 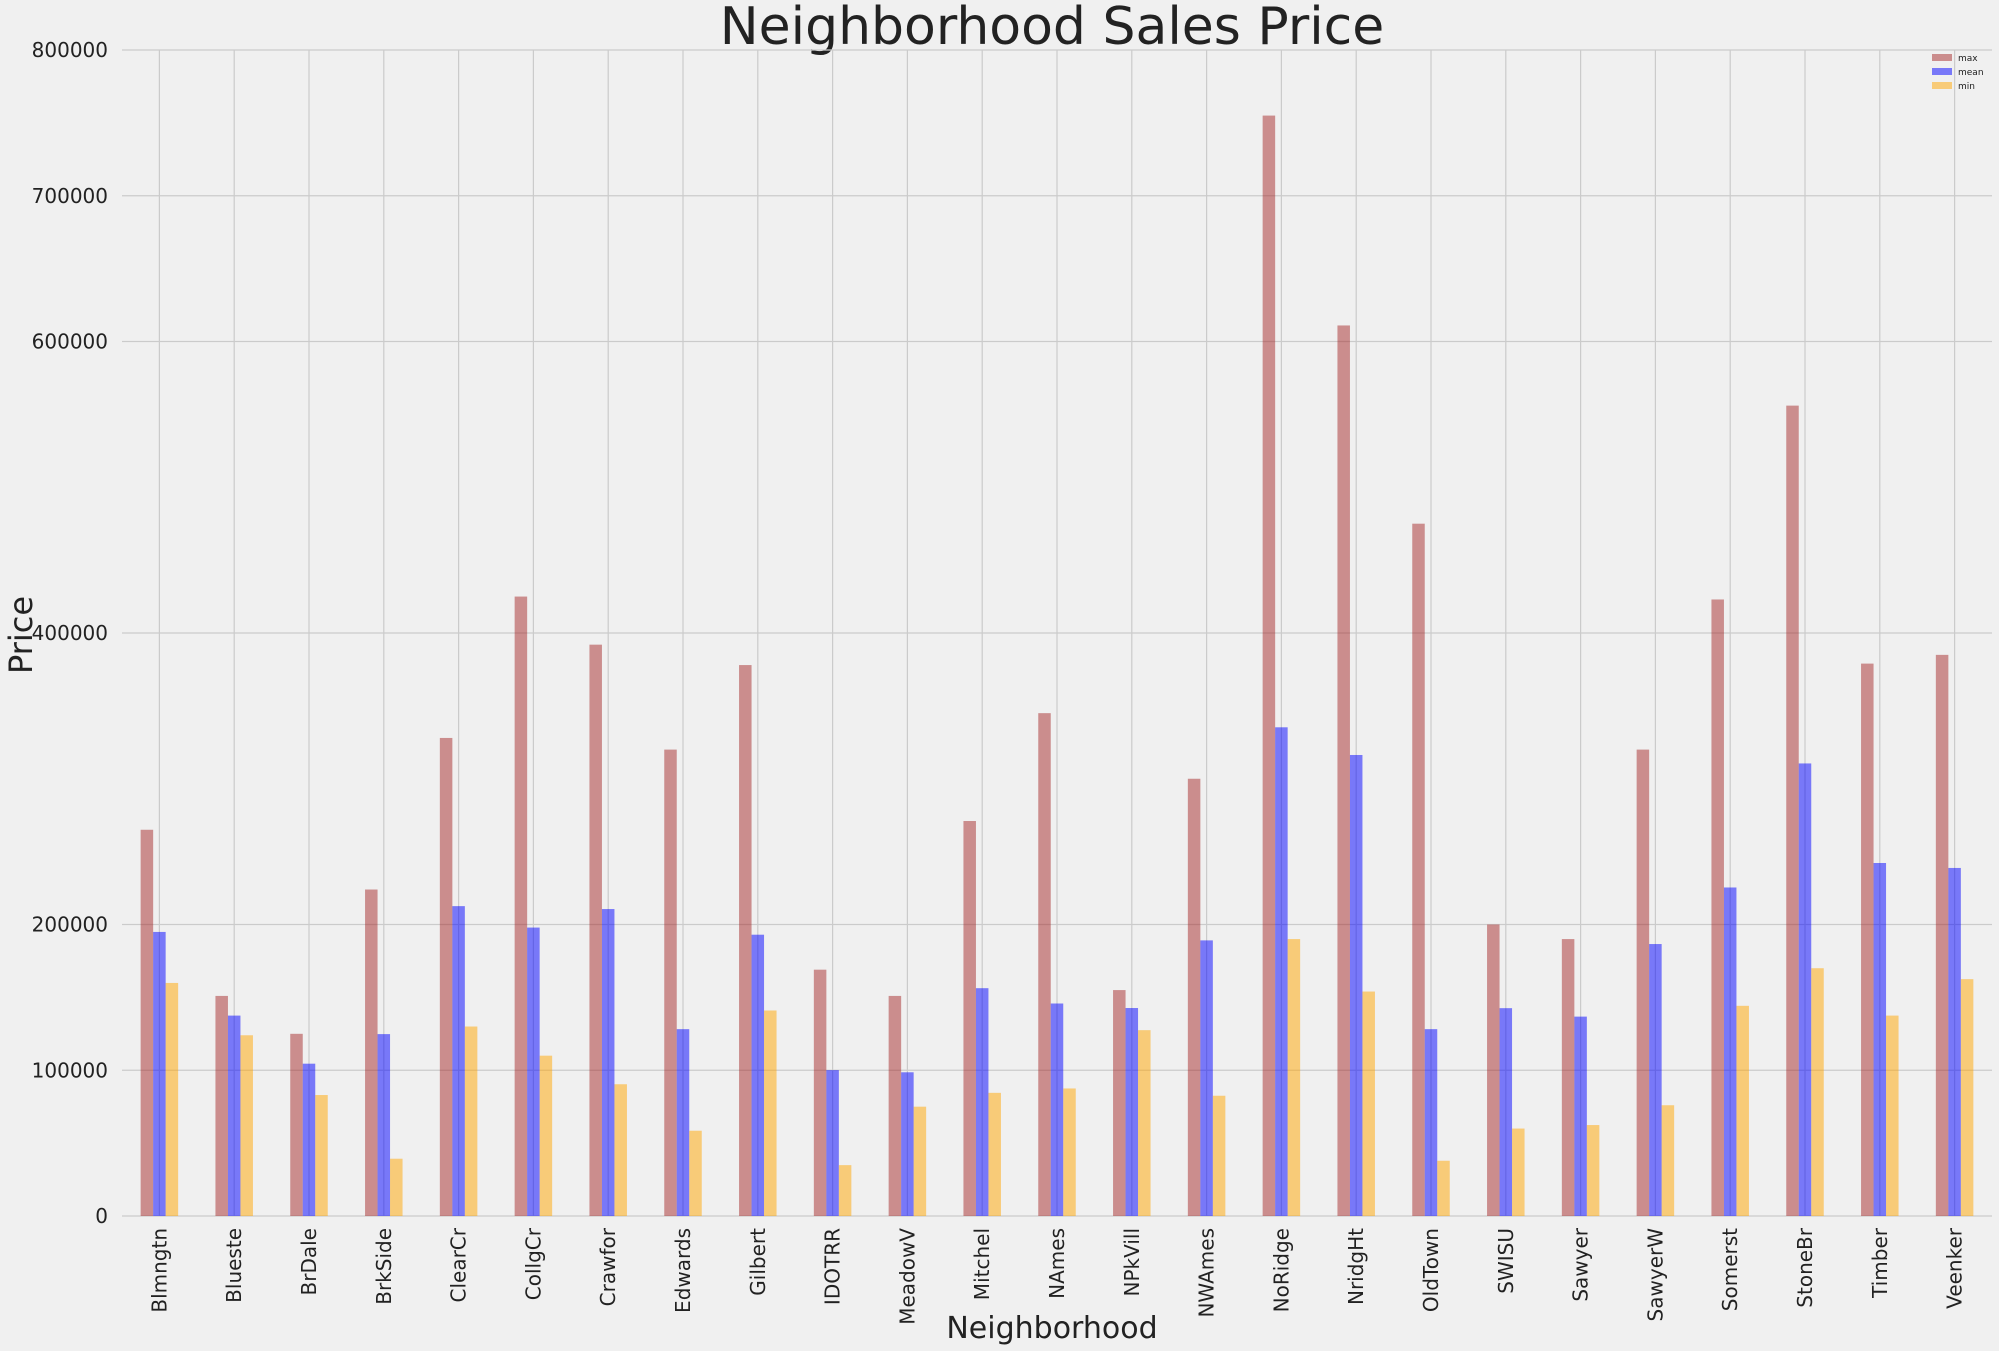 I want to click on bar-max-crawfor, so click(x=595, y=930).